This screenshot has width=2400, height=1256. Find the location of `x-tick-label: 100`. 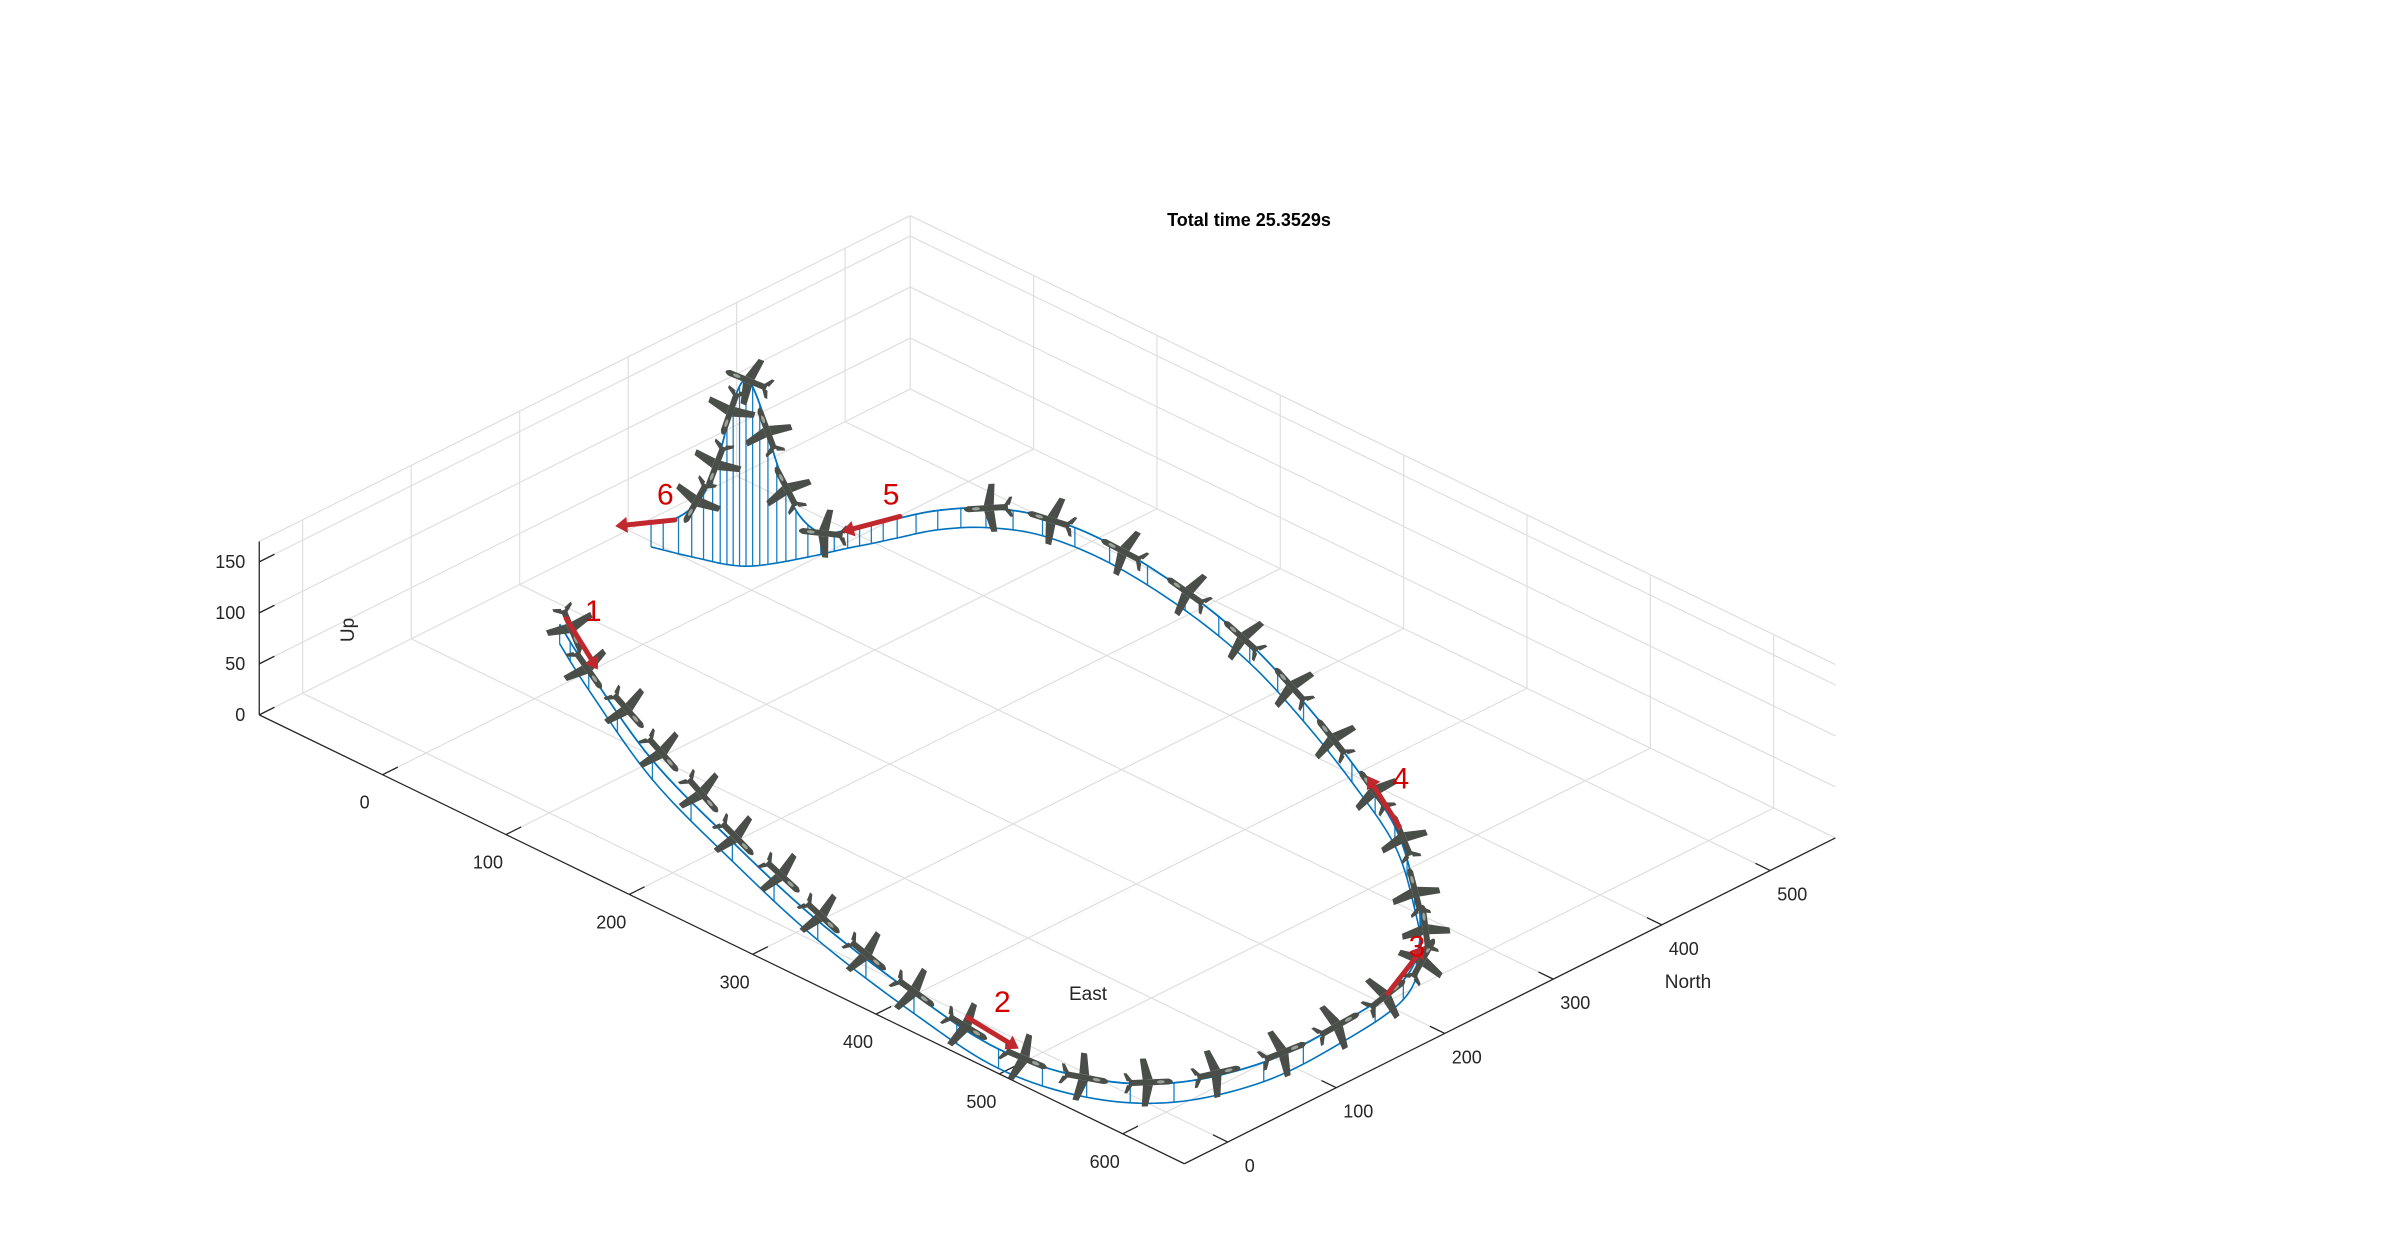

x-tick-label: 100 is located at coordinates (488, 863).